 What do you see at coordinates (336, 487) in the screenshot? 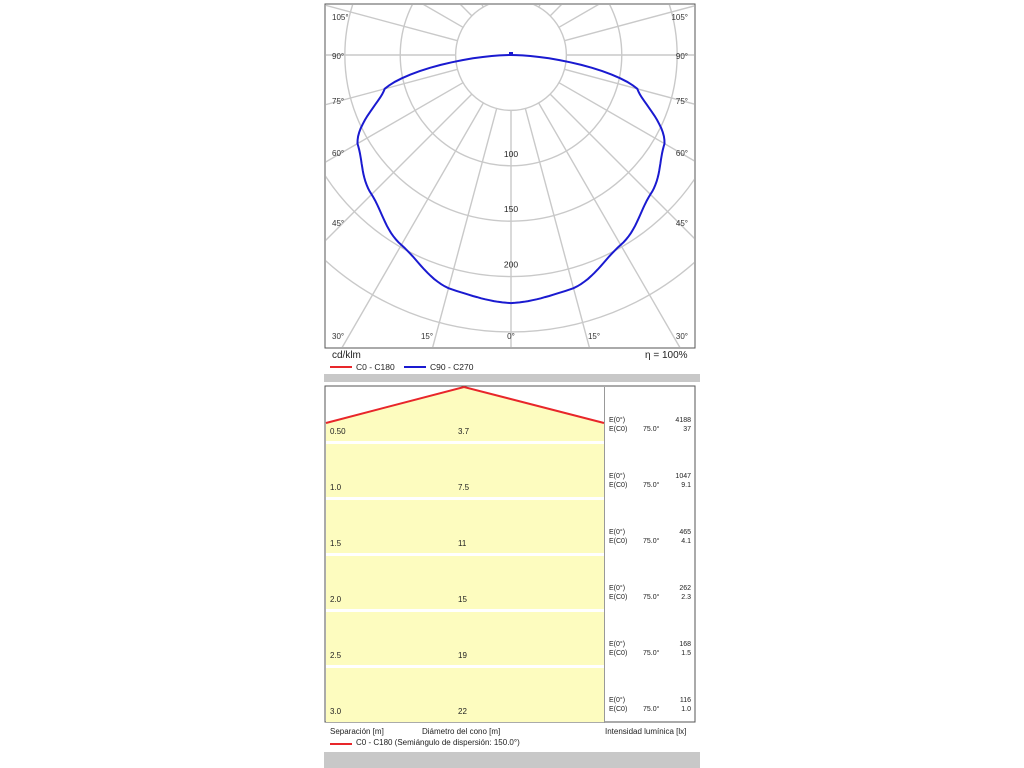
I see `row-separation: 1.0` at bounding box center [336, 487].